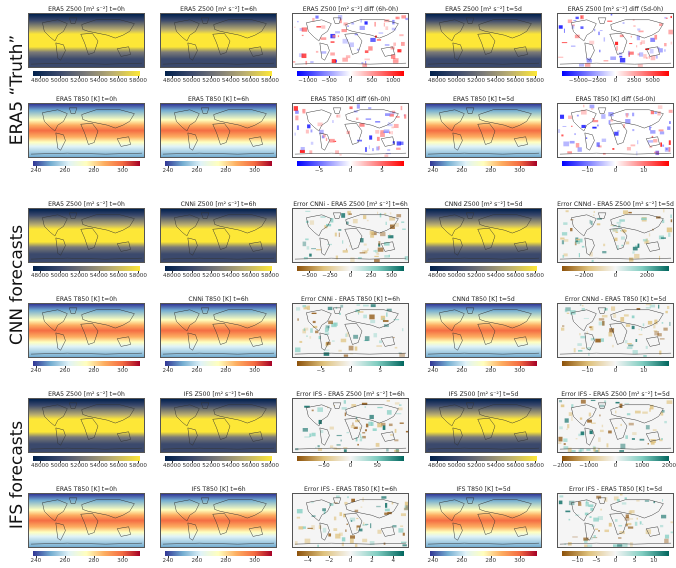 The image size is (676, 568). What do you see at coordinates (218, 299) in the screenshot?
I see `panel-title: CNNi T850 [K] t=6h` at bounding box center [218, 299].